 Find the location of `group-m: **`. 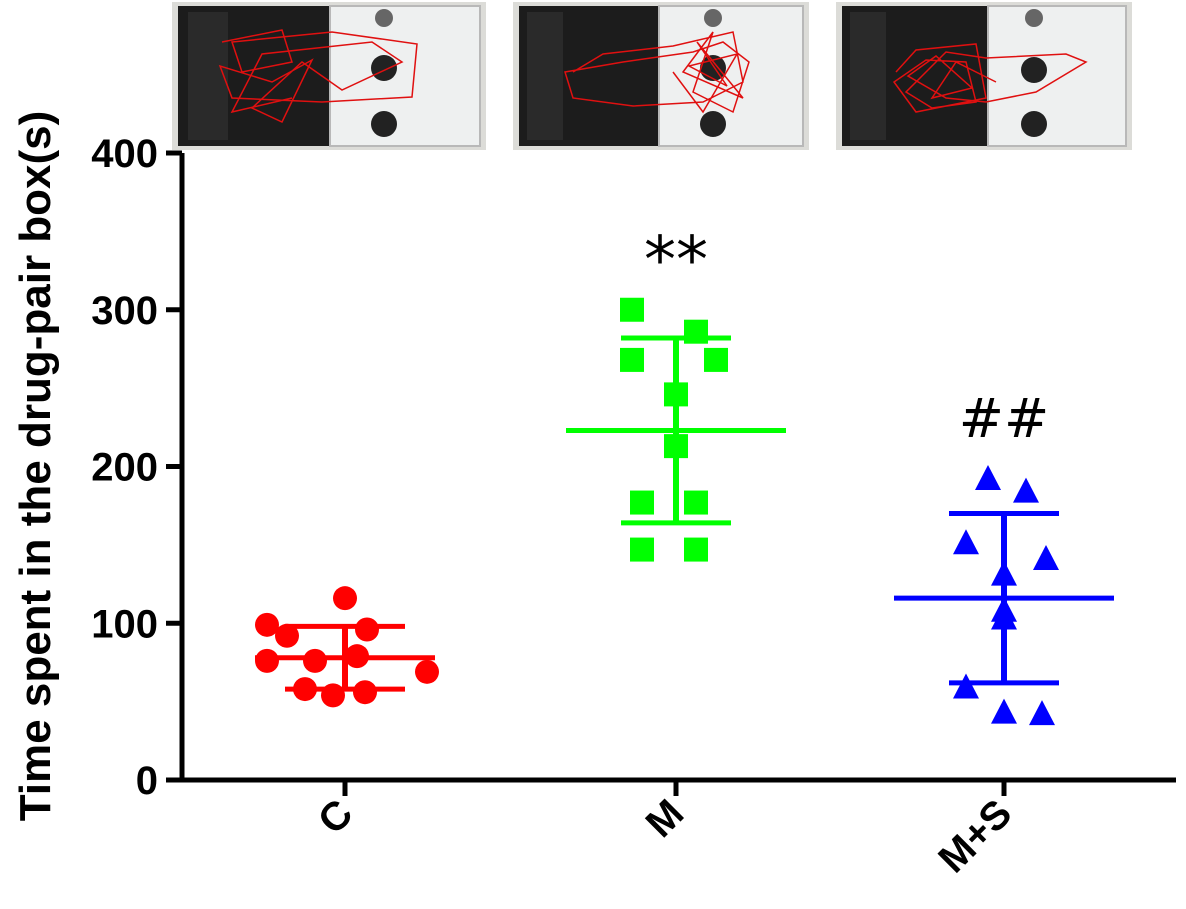

group-m: ** is located at coordinates (676, 393).